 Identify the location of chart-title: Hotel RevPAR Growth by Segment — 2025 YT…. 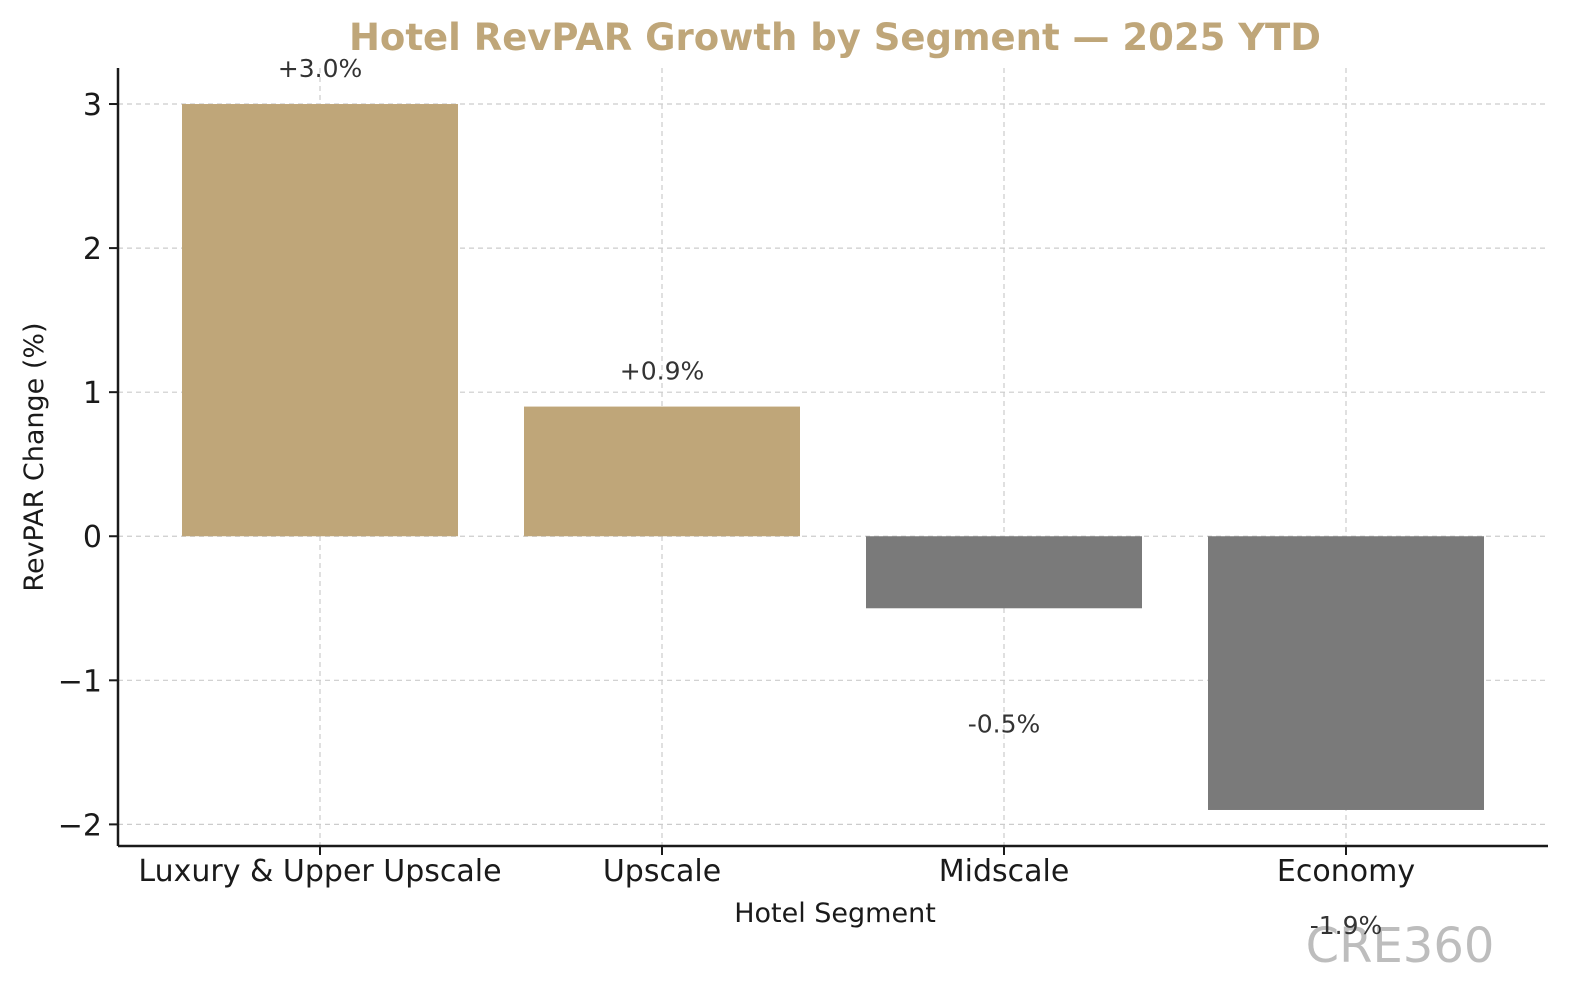
(835, 37).